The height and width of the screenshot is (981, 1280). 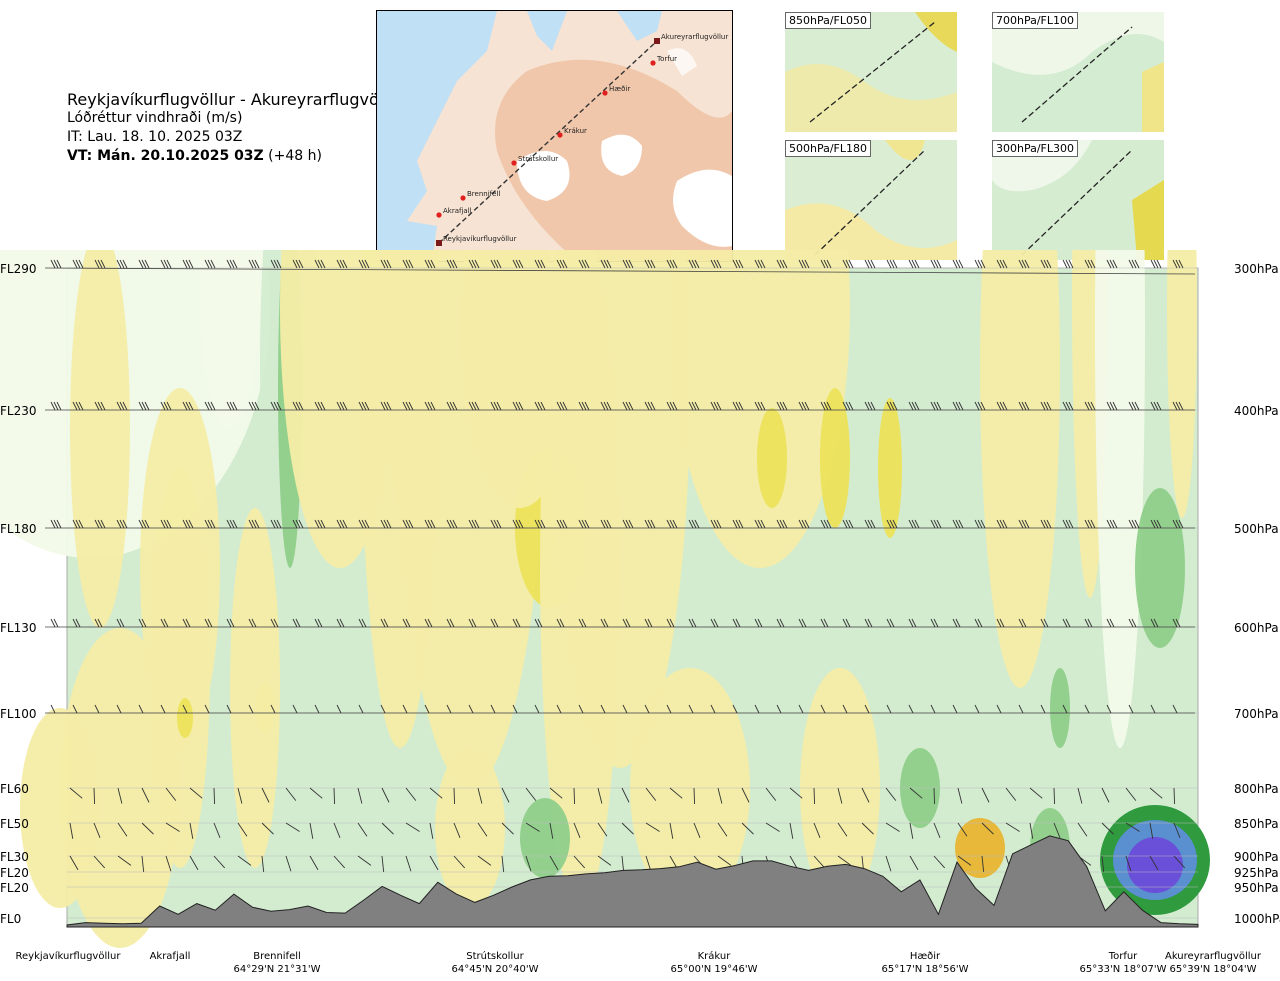 I want to click on flight-level-label: FL30, so click(x=14, y=857).